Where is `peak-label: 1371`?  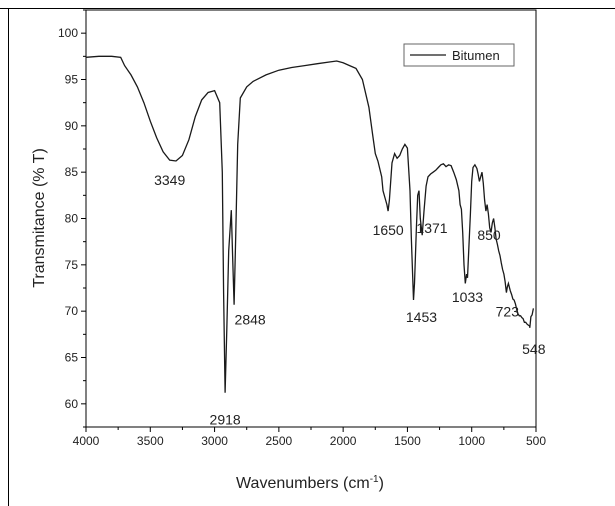
peak-label: 1371 is located at coordinates (431, 228).